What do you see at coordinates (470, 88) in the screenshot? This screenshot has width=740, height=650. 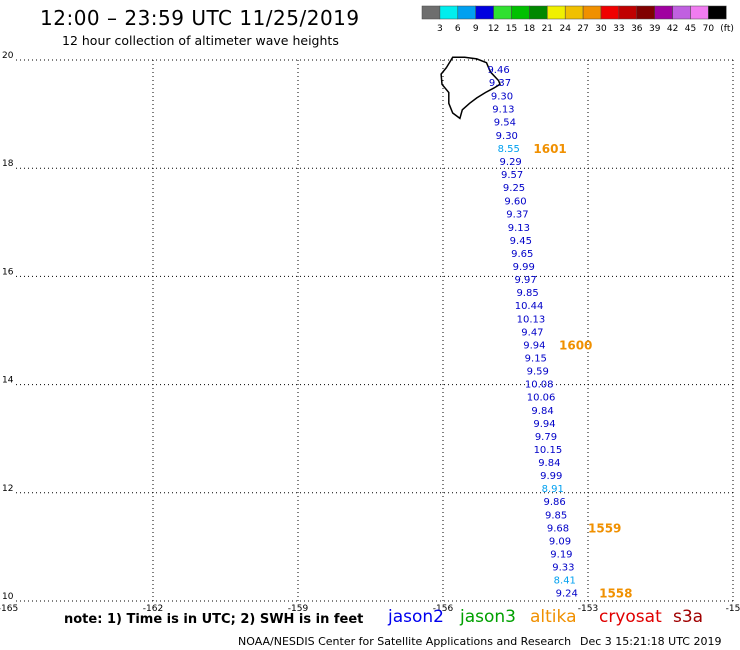 I see `coastline-hawaii-island` at bounding box center [470, 88].